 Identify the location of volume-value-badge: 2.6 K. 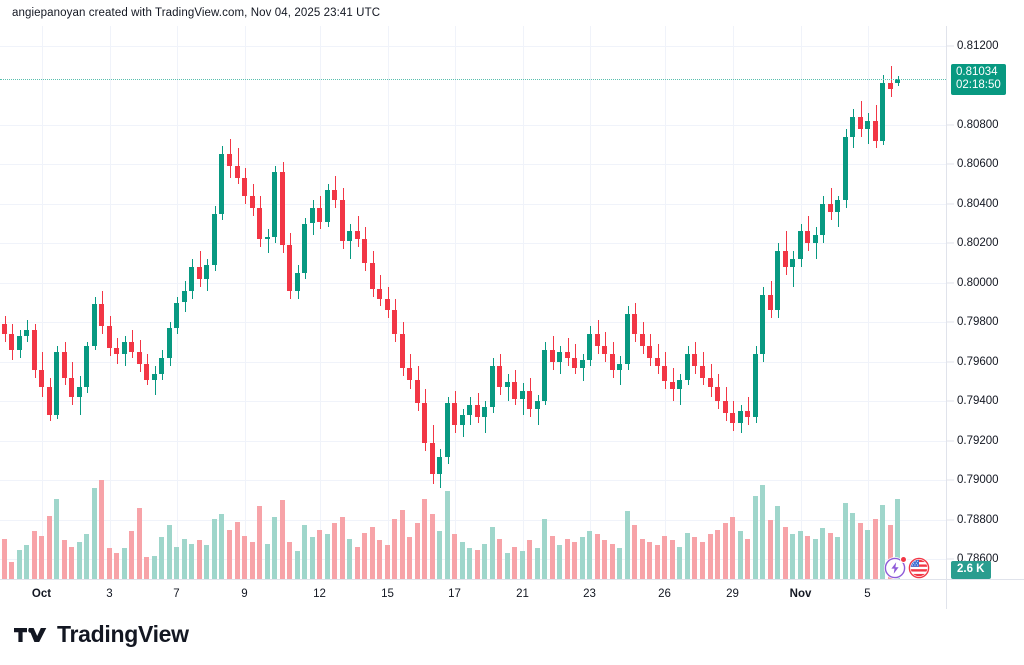
(971, 570).